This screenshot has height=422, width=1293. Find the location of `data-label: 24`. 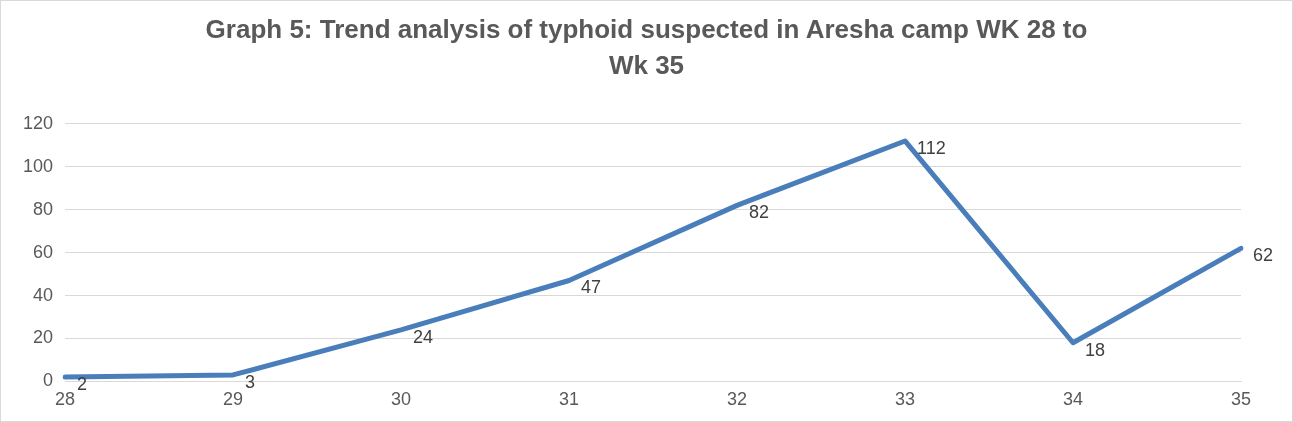

data-label: 24 is located at coordinates (423, 336).